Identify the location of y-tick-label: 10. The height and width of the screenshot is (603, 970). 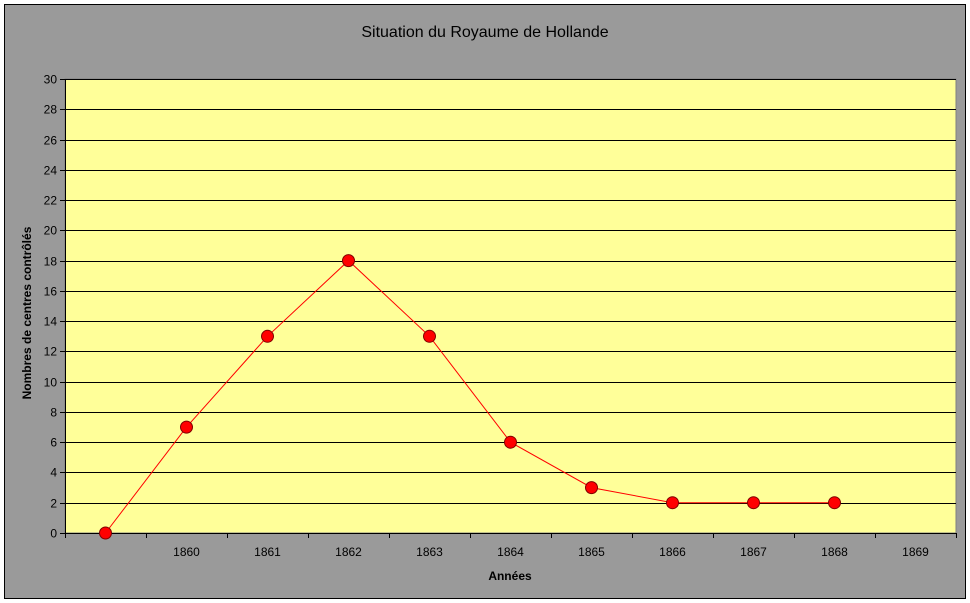
(51, 383).